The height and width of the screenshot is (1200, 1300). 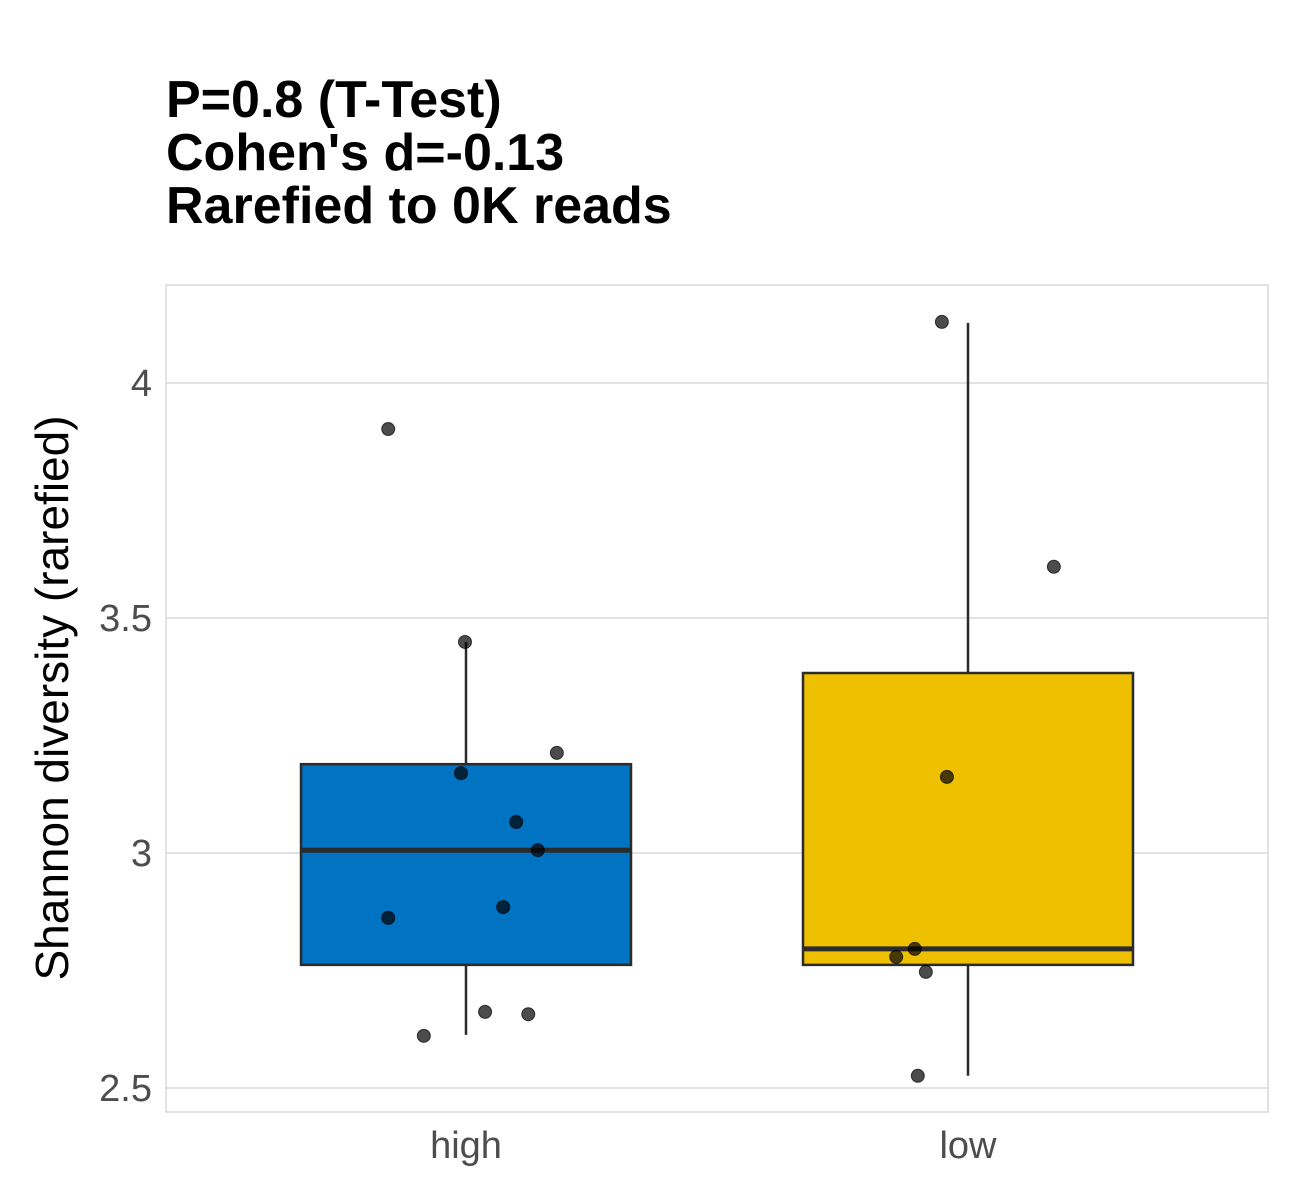 I want to click on y-tick-label: 2.5, so click(x=125, y=1089).